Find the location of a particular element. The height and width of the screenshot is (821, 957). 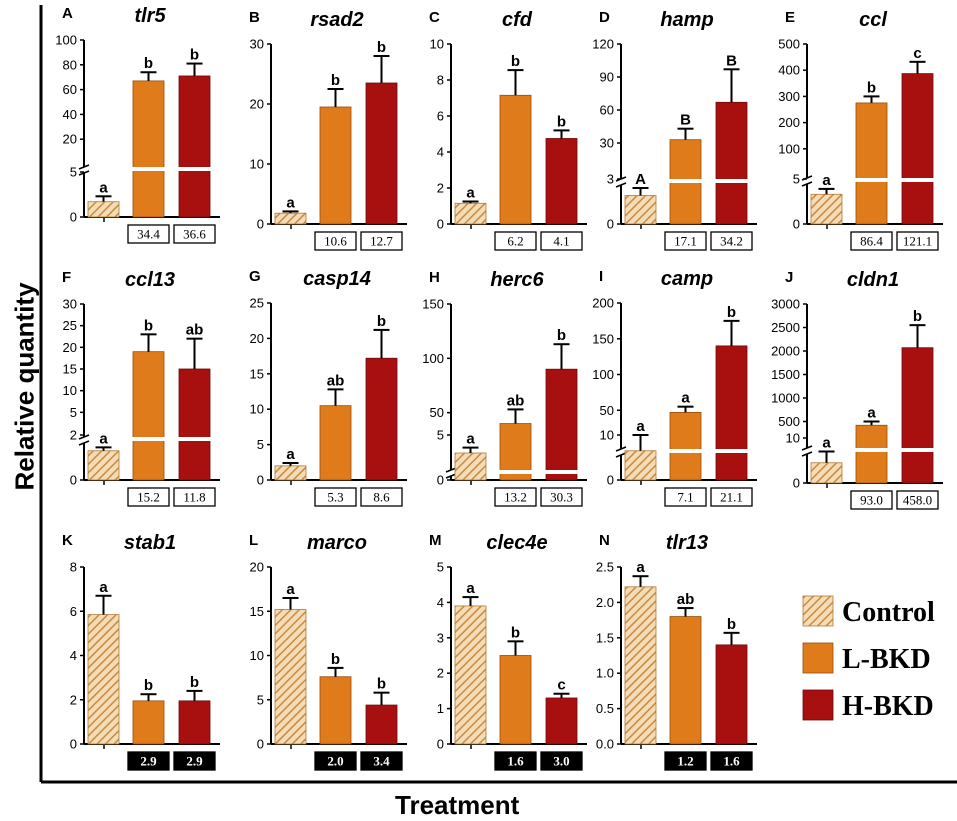

y-tick-label: 50 is located at coordinates (607, 410).